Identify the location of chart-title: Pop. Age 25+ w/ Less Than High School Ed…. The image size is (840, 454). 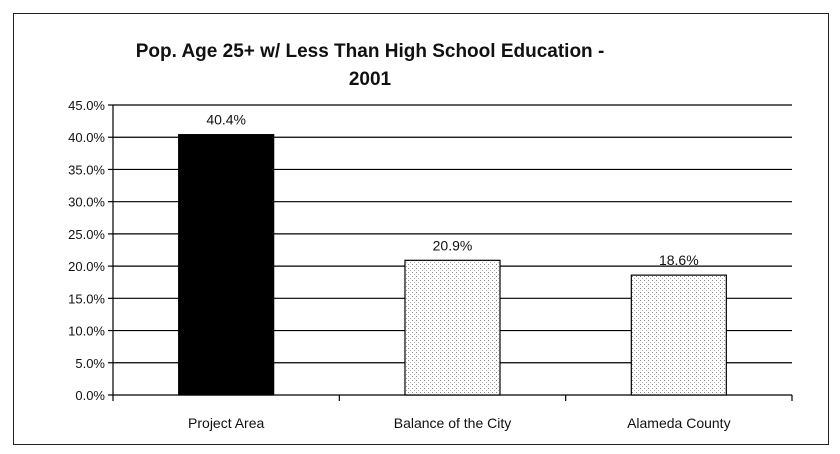
(370, 66).